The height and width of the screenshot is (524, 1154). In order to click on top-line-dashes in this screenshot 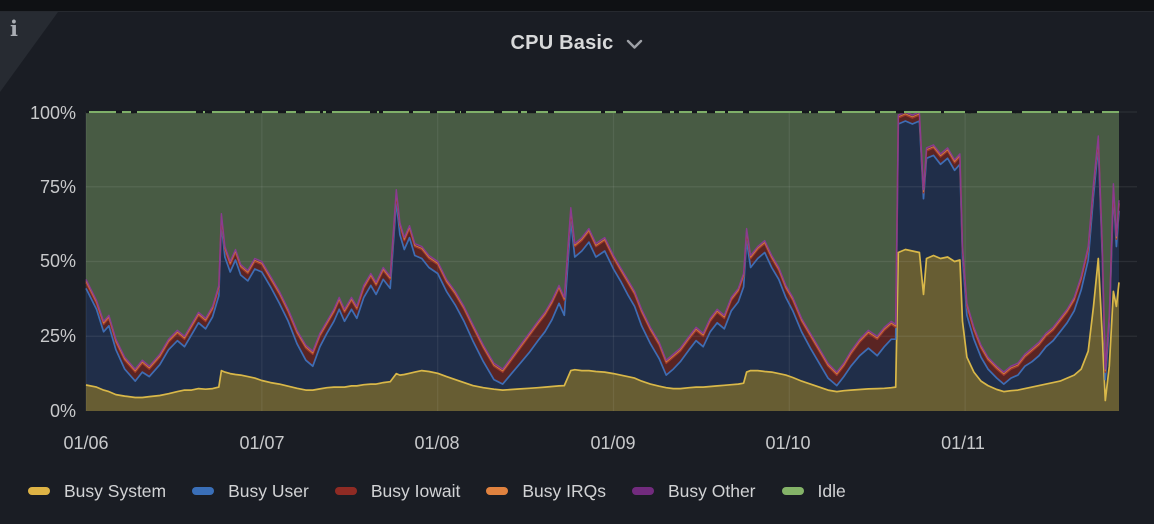, I will do `click(594, 112)`.